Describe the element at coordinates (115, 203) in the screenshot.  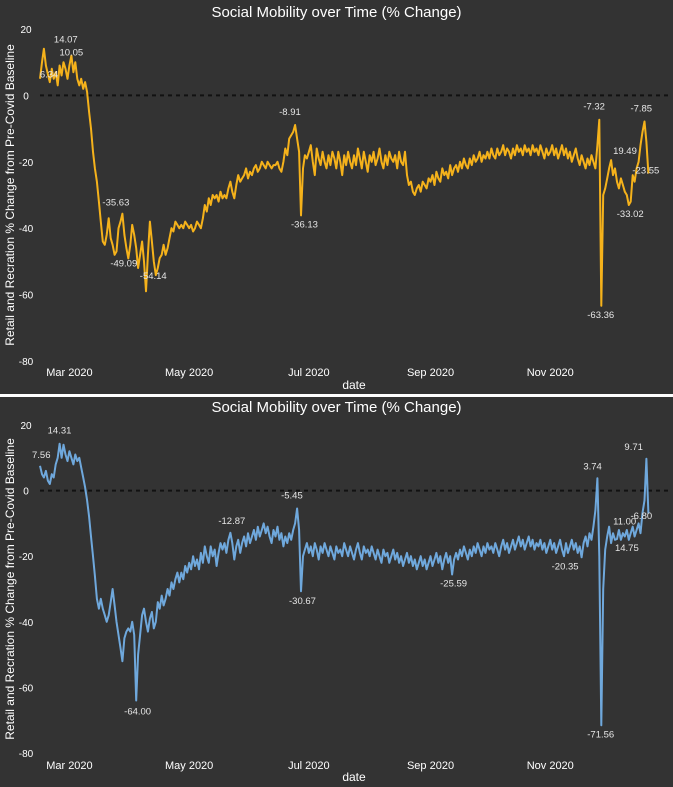
I see `data-label: -35.63` at that location.